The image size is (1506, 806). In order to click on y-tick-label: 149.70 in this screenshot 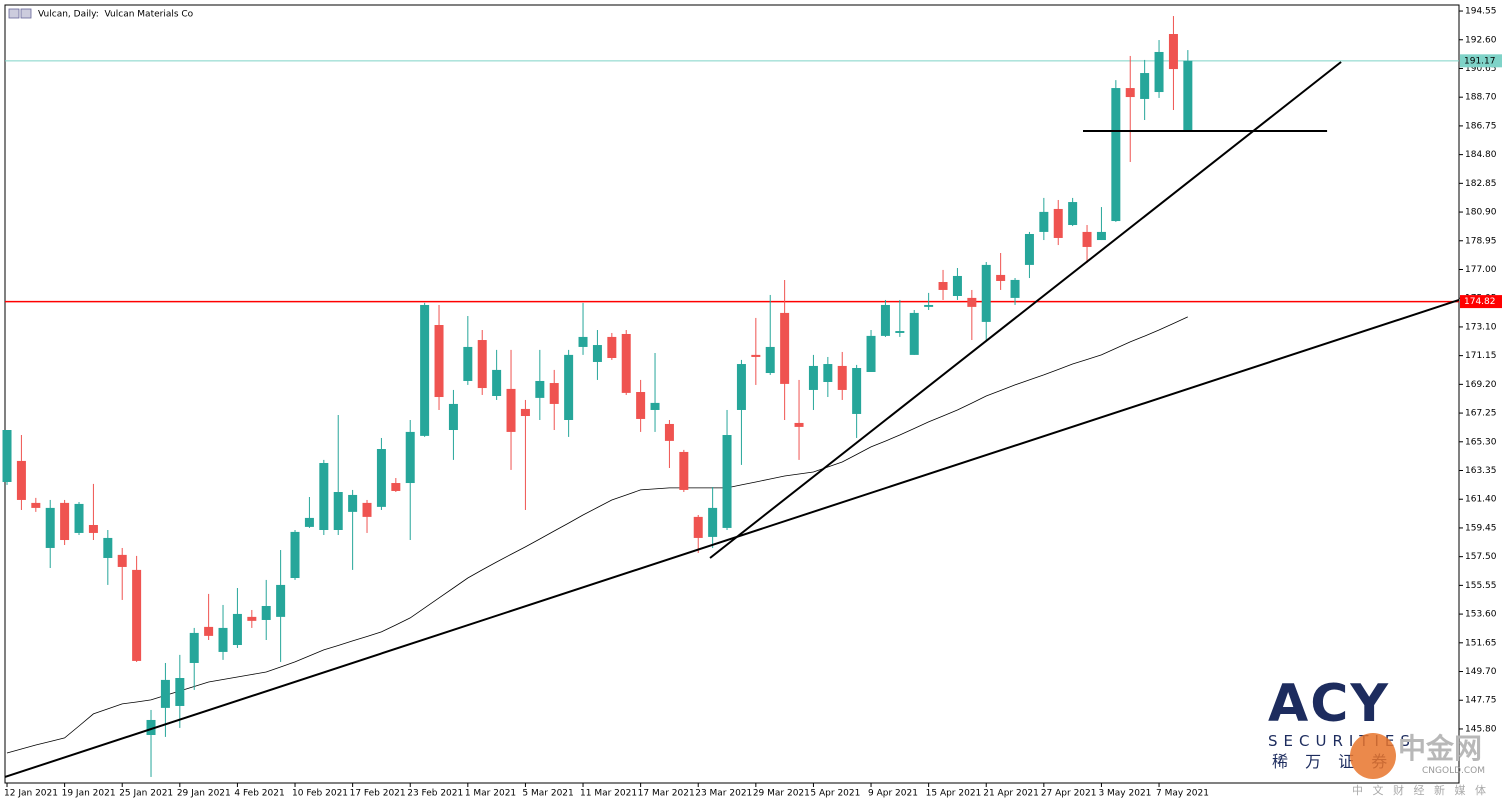, I will do `click(1481, 672)`.